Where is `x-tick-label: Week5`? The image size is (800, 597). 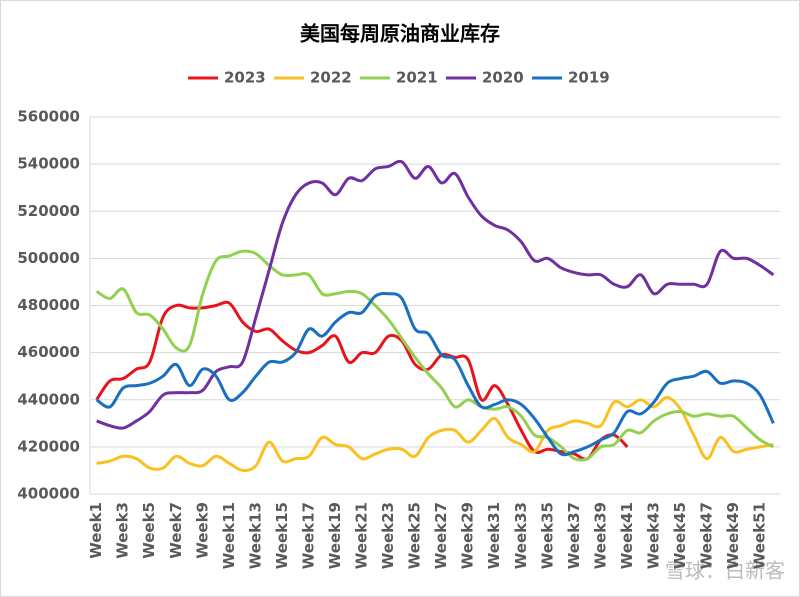 x-tick-label: Week5 is located at coordinates (149, 530).